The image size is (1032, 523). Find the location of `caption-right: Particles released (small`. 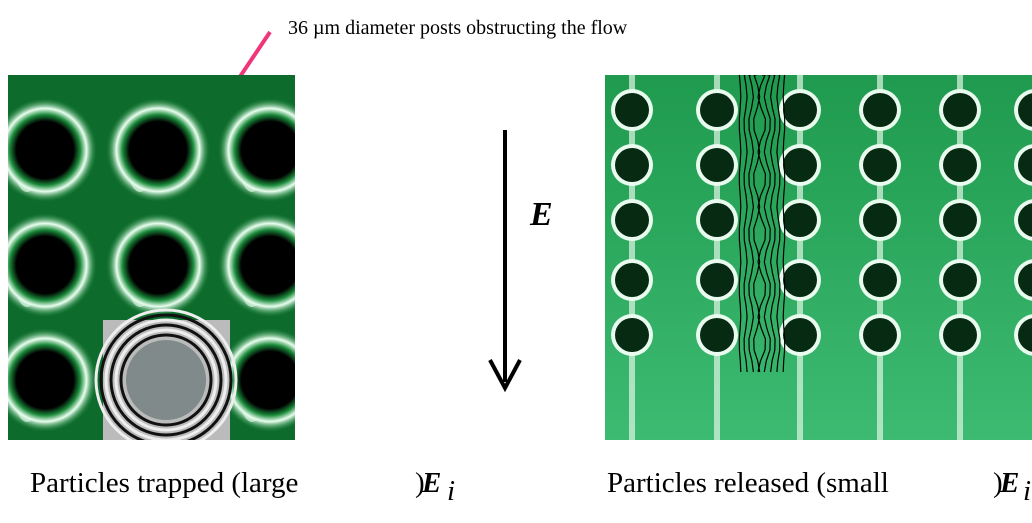

caption-right: Particles released (small is located at coordinates (748, 483).